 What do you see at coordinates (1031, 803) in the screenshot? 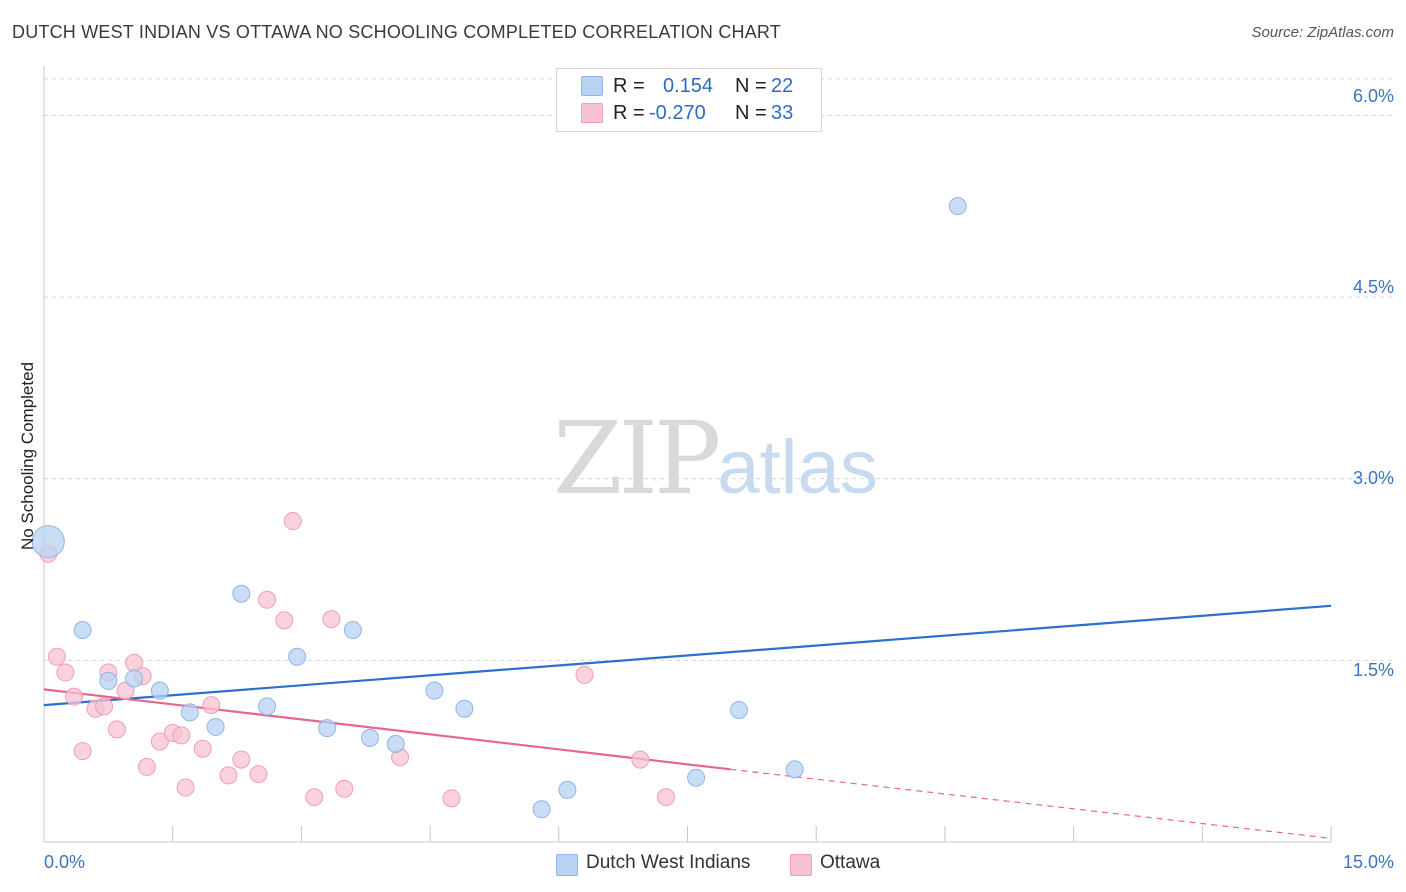
I see `ottawa-trend-extension` at bounding box center [1031, 803].